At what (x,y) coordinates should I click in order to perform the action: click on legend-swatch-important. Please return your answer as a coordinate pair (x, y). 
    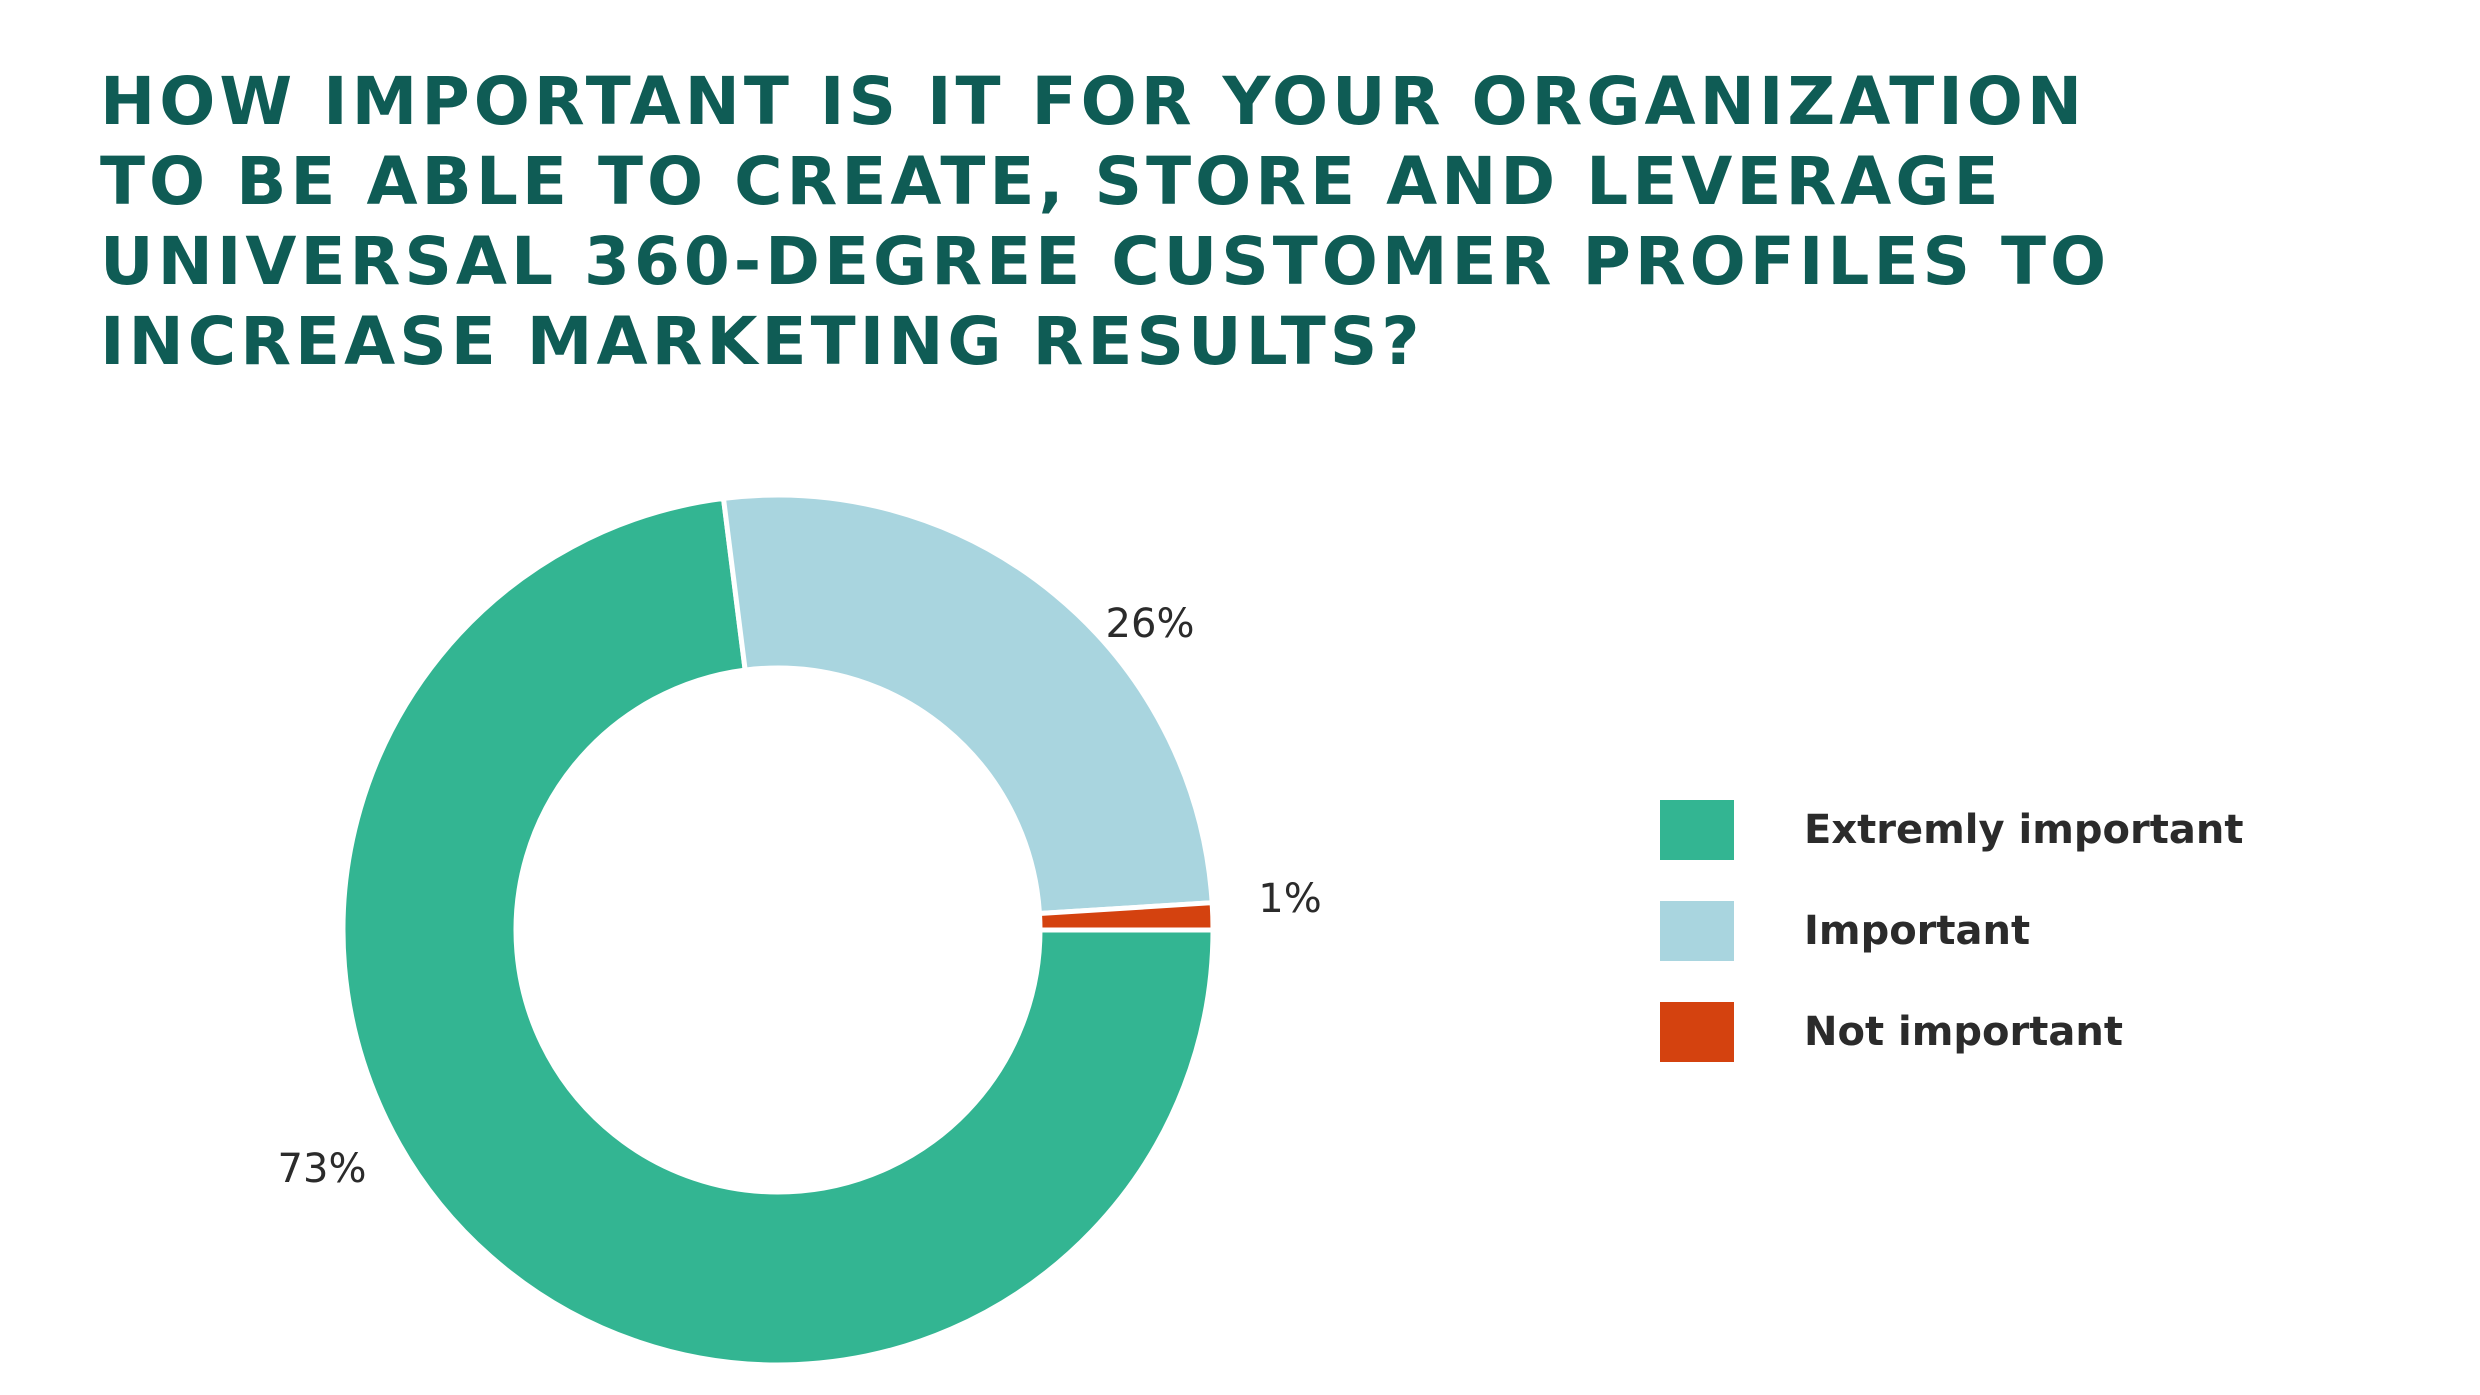
    Looking at the image, I should click on (1697, 931).